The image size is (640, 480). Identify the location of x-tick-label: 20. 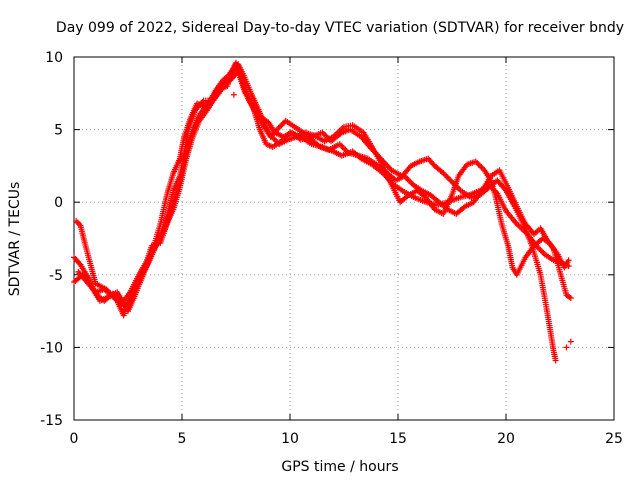
(506, 439).